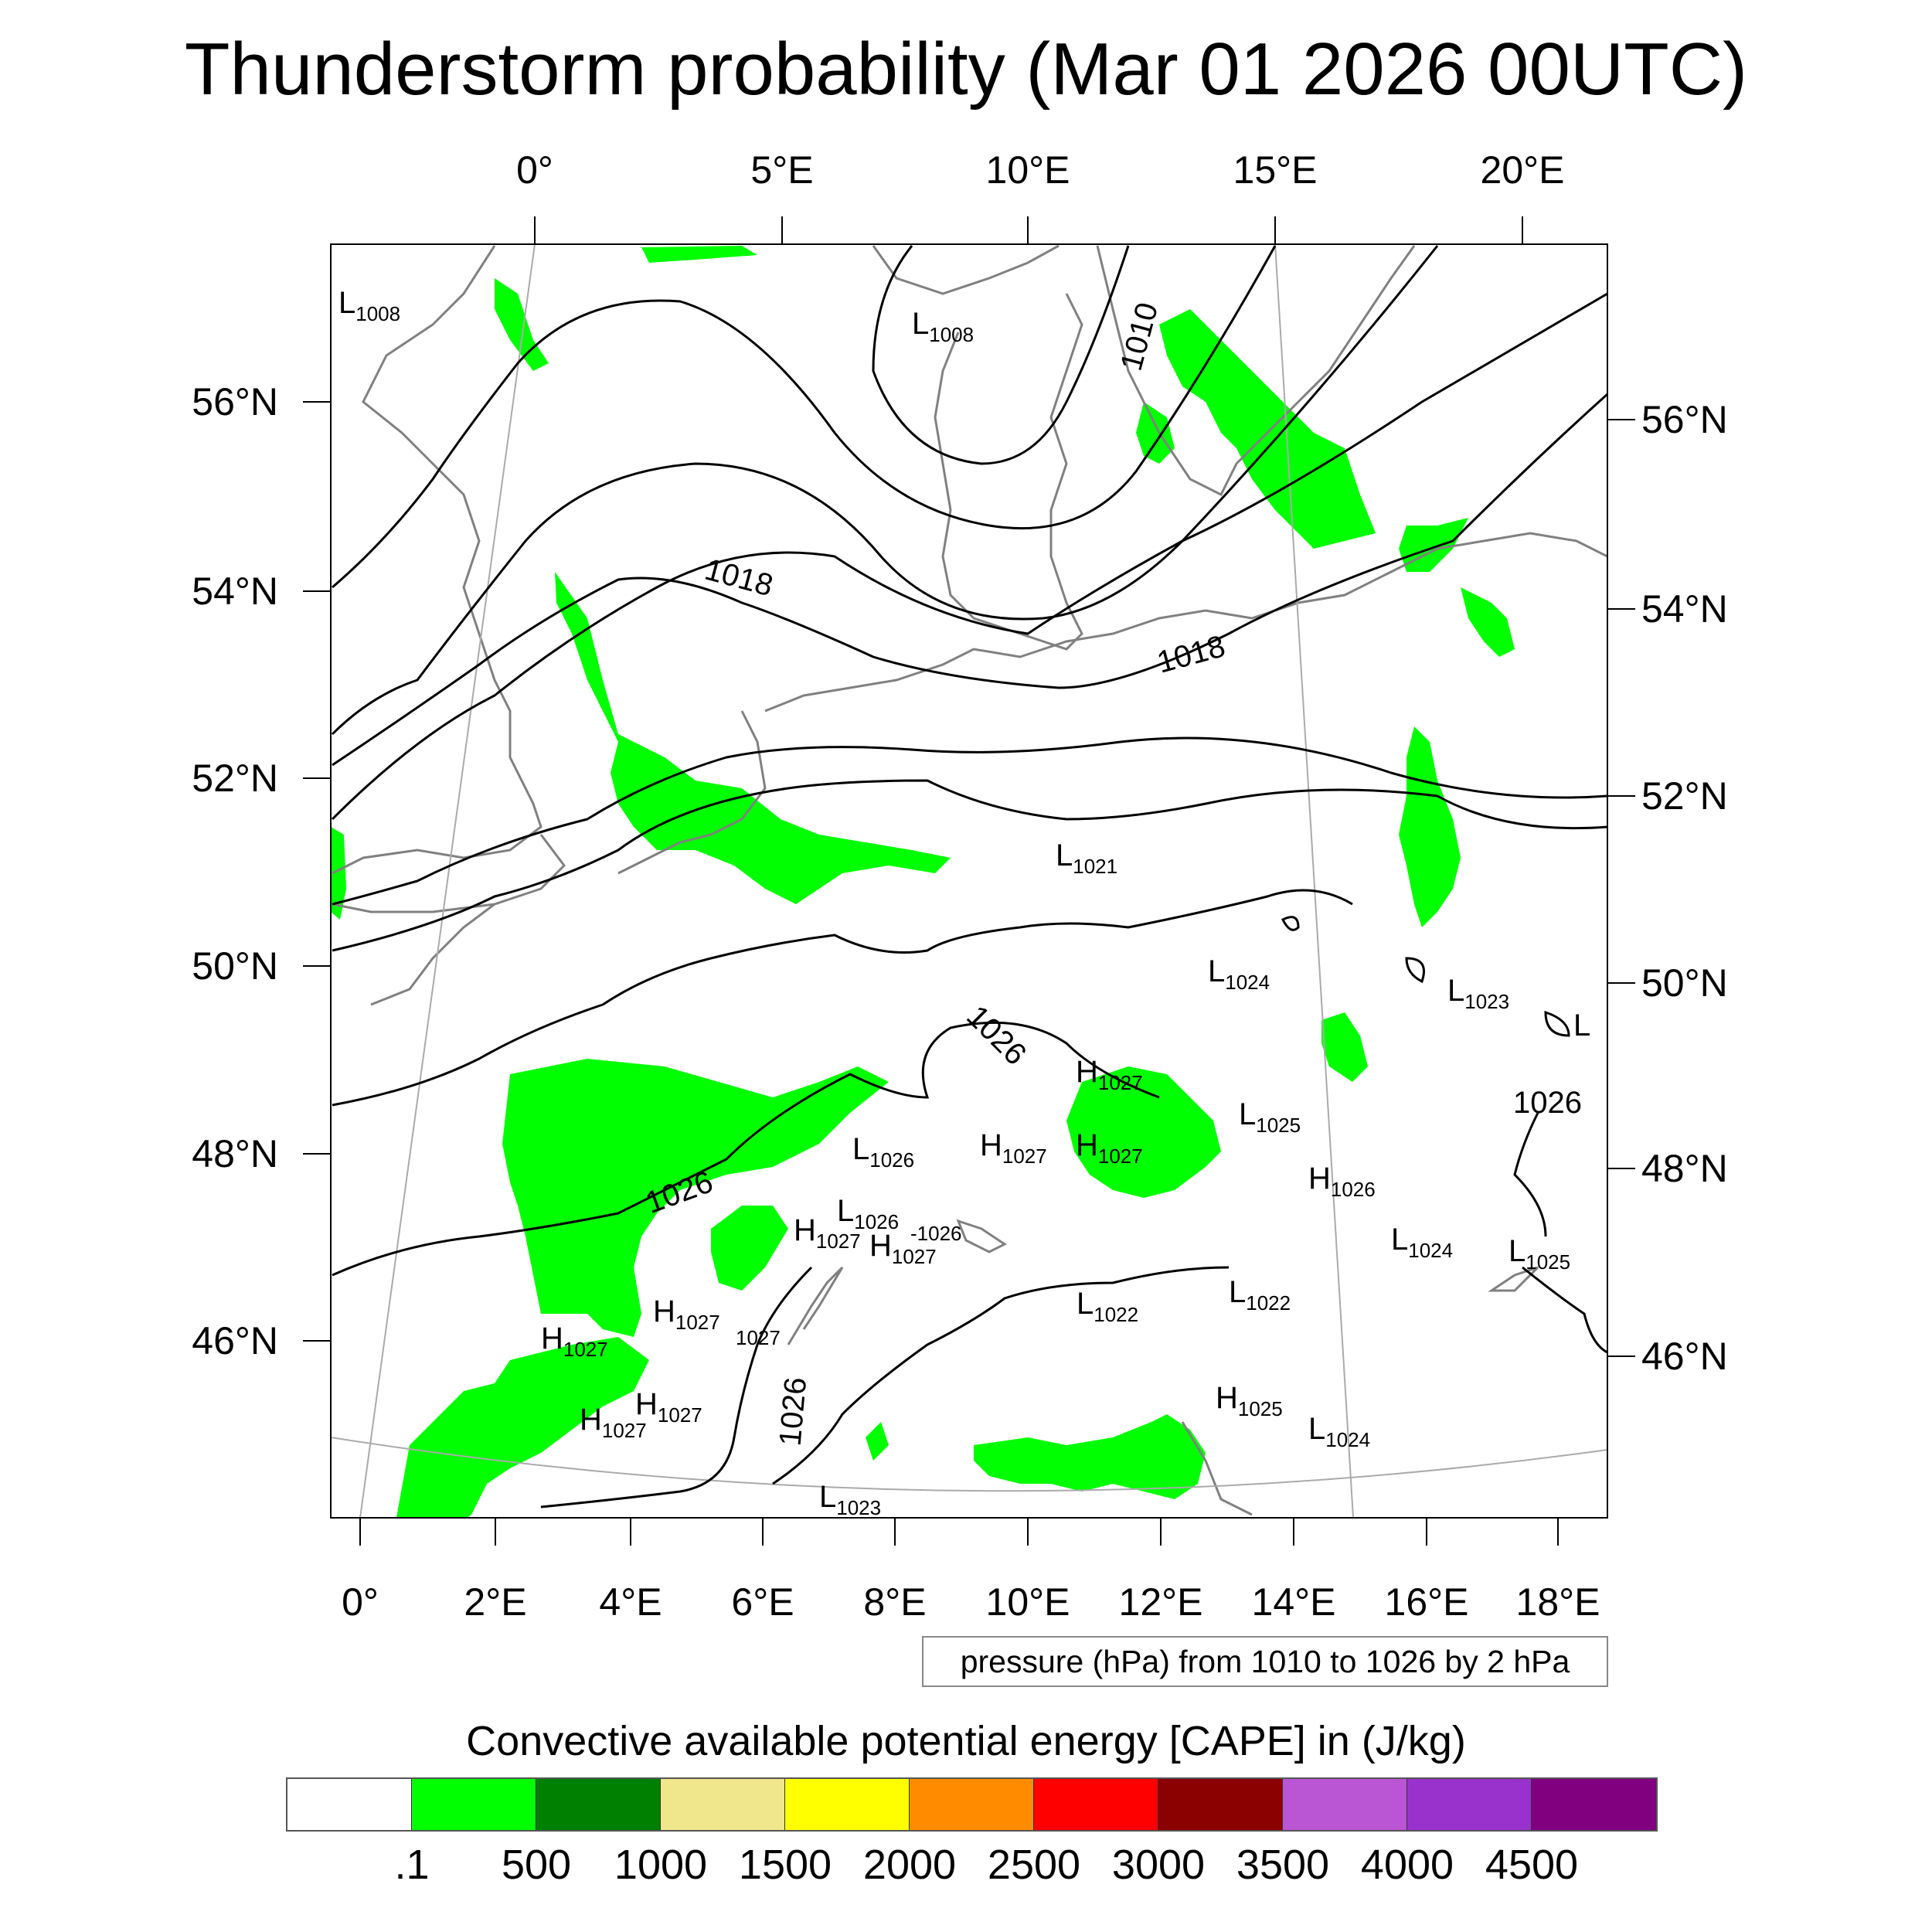  Describe the element at coordinates (1008, 472) in the screenshot. I see `coast-jutland` at that location.